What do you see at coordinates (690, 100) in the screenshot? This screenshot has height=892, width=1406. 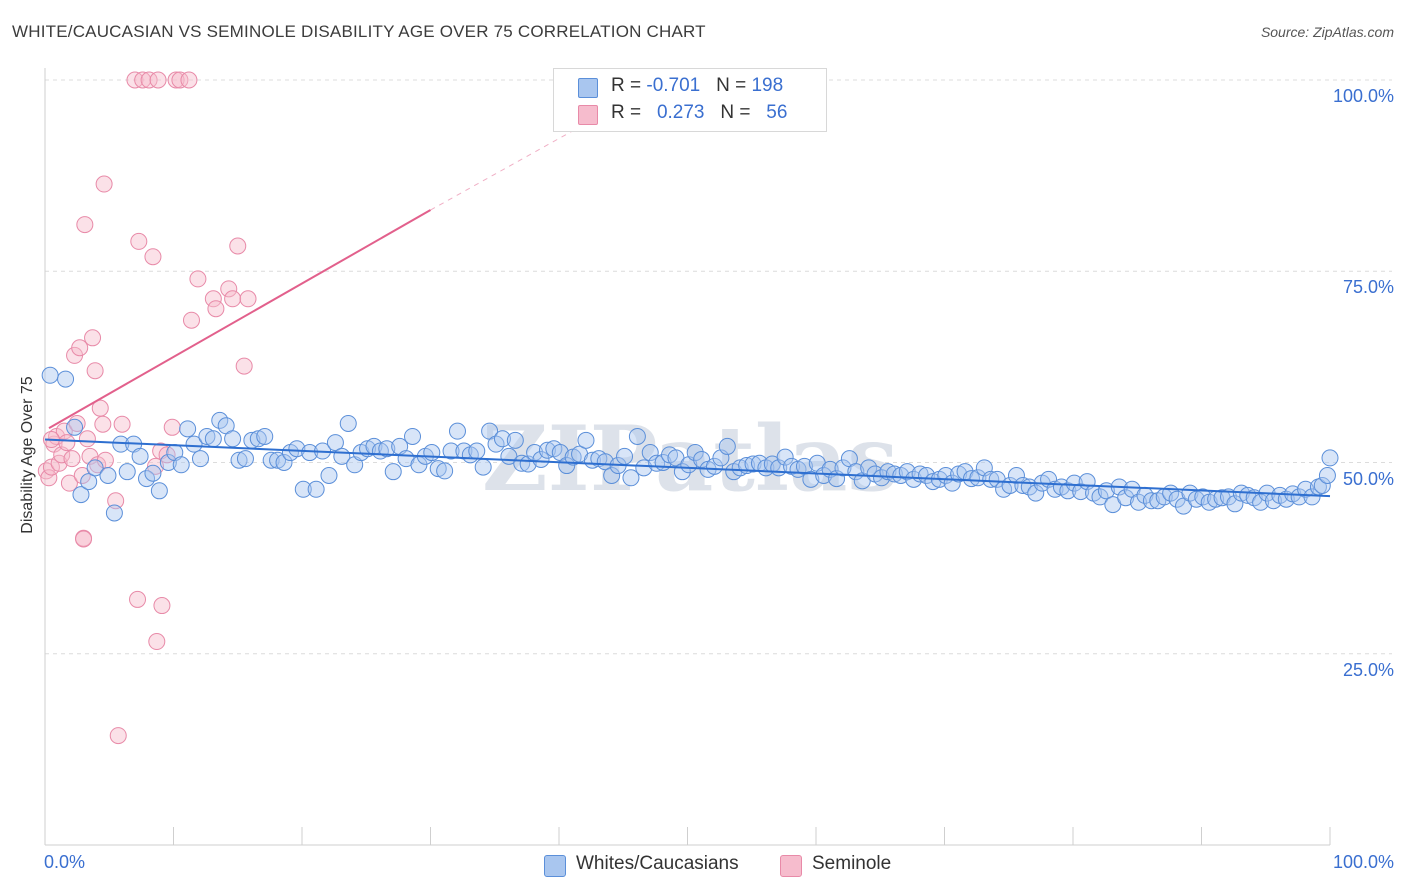 I see `correlation-legend: R = -0.701 N = 198 R = 0.273 N = 56` at bounding box center [690, 100].